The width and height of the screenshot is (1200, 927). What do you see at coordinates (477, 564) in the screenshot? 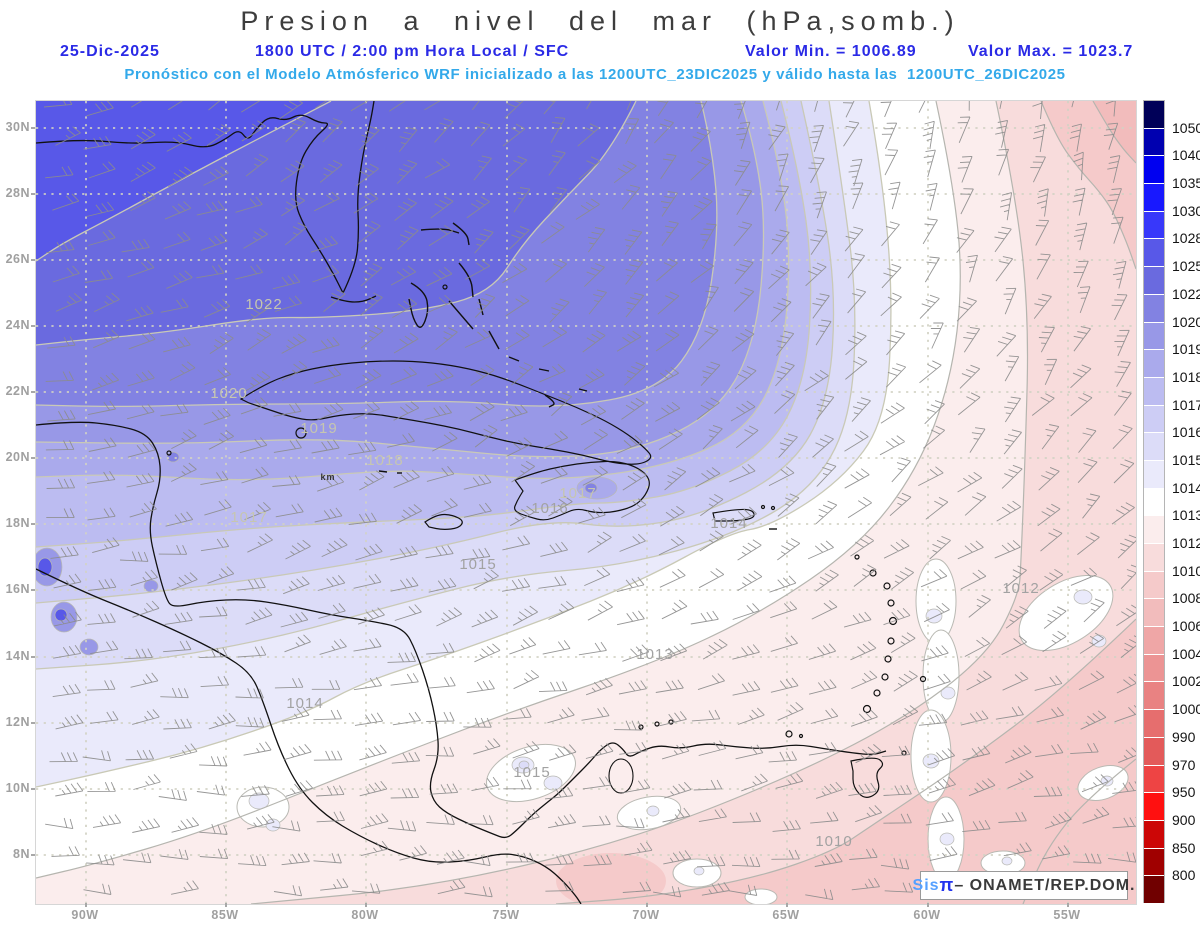
I see `isobar-value-label: 1015` at bounding box center [477, 564].